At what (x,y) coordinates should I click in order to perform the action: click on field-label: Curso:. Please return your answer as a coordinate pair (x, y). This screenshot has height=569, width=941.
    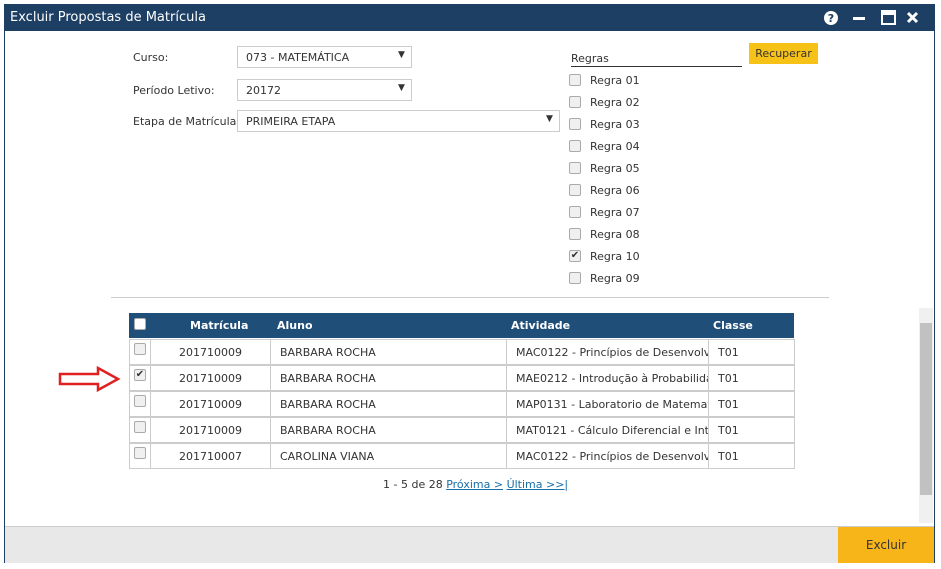
    Looking at the image, I should click on (151, 57).